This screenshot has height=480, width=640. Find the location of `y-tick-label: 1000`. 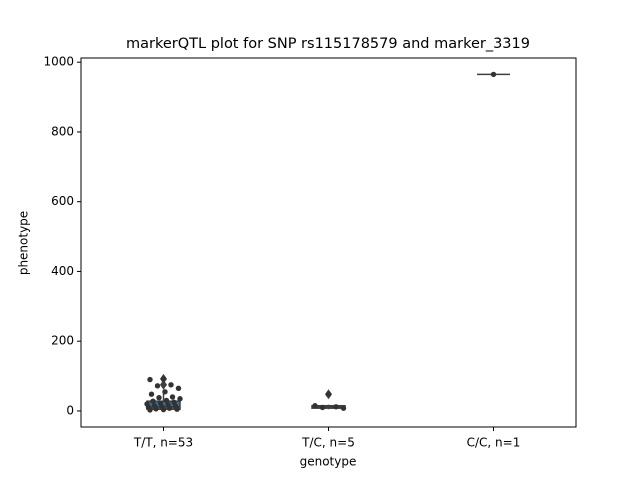

y-tick-label: 1000 is located at coordinates (58, 62).